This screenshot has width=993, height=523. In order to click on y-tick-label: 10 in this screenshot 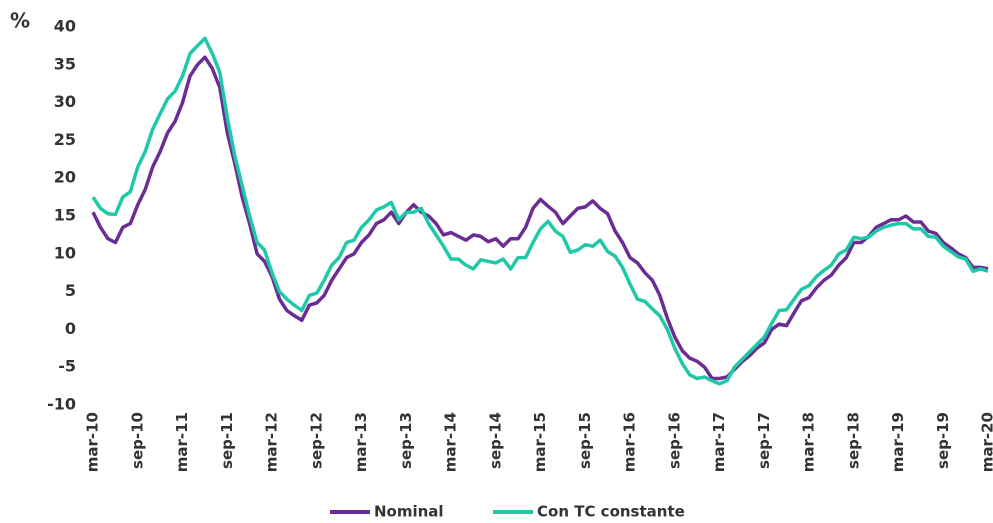, I will do `click(65, 252)`.